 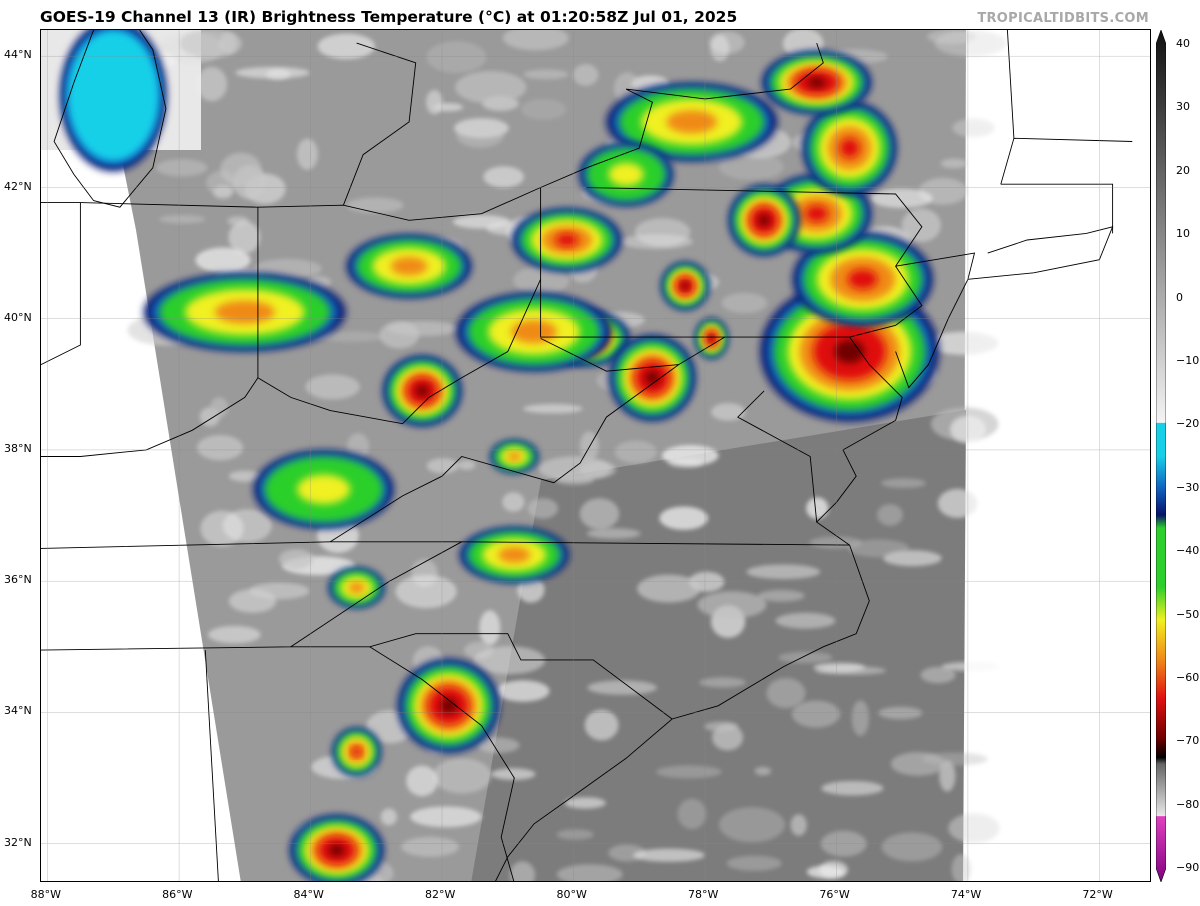 What do you see at coordinates (1179, 297) in the screenshot?
I see `colorbar-tick-label: 0` at bounding box center [1179, 297].